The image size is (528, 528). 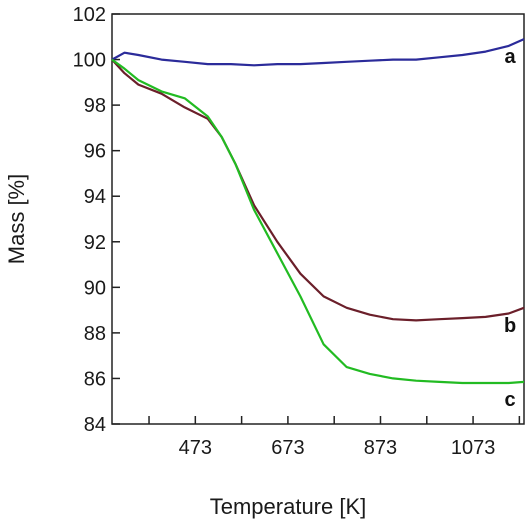 What do you see at coordinates (95, 334) in the screenshot?
I see `y-tick-label: 88` at bounding box center [95, 334].